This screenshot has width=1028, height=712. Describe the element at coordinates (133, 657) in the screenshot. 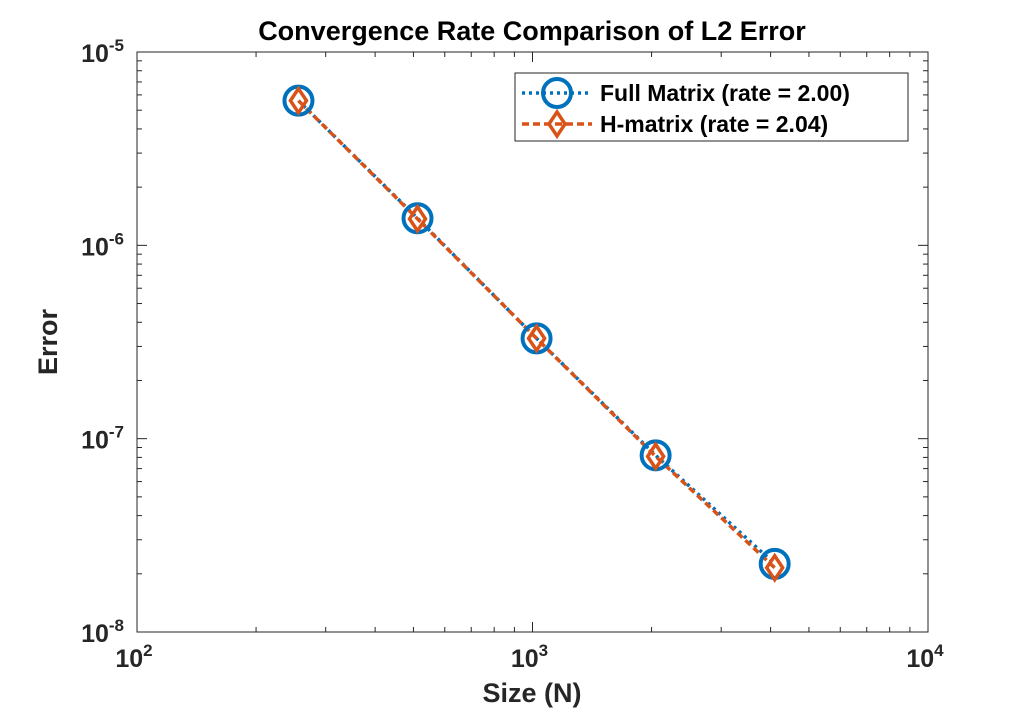

I see `x-tick-label: 10²` at that location.